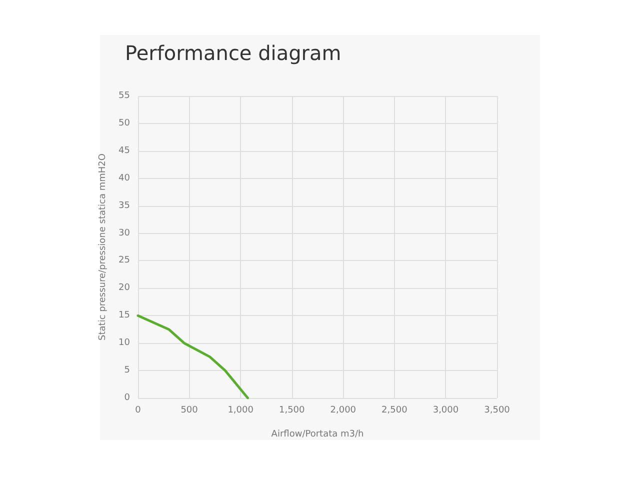 The width and height of the screenshot is (640, 480). Describe the element at coordinates (138, 411) in the screenshot. I see `x-tick-label: 0` at that location.